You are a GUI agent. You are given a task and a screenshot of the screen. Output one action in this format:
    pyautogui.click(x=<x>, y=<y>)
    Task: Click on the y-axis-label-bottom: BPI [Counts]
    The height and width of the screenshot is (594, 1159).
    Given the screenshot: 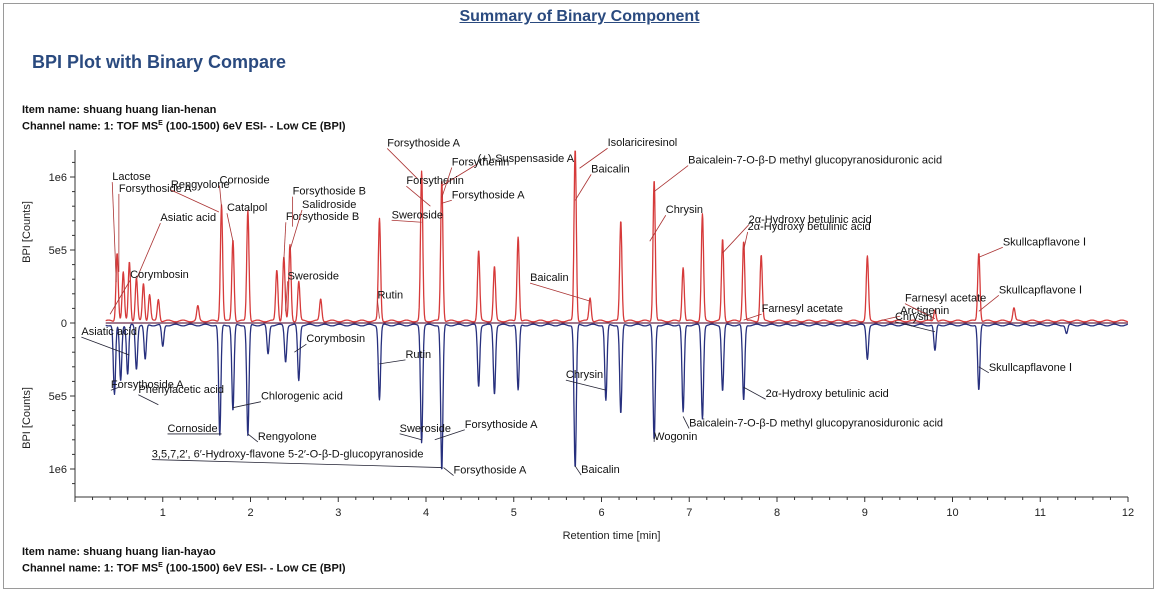 What is the action you would take?
    pyautogui.click(x=27, y=418)
    